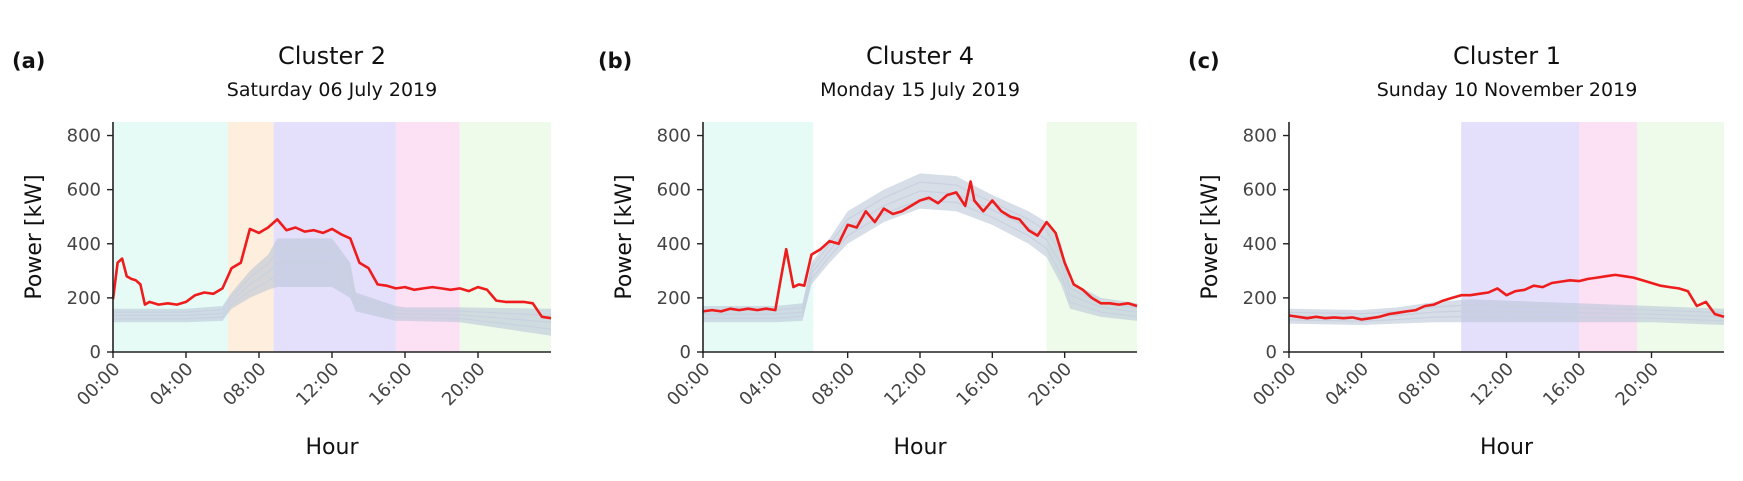 The height and width of the screenshot is (481, 1743). What do you see at coordinates (332, 56) in the screenshot?
I see `chart-title: Cluster 2` at bounding box center [332, 56].